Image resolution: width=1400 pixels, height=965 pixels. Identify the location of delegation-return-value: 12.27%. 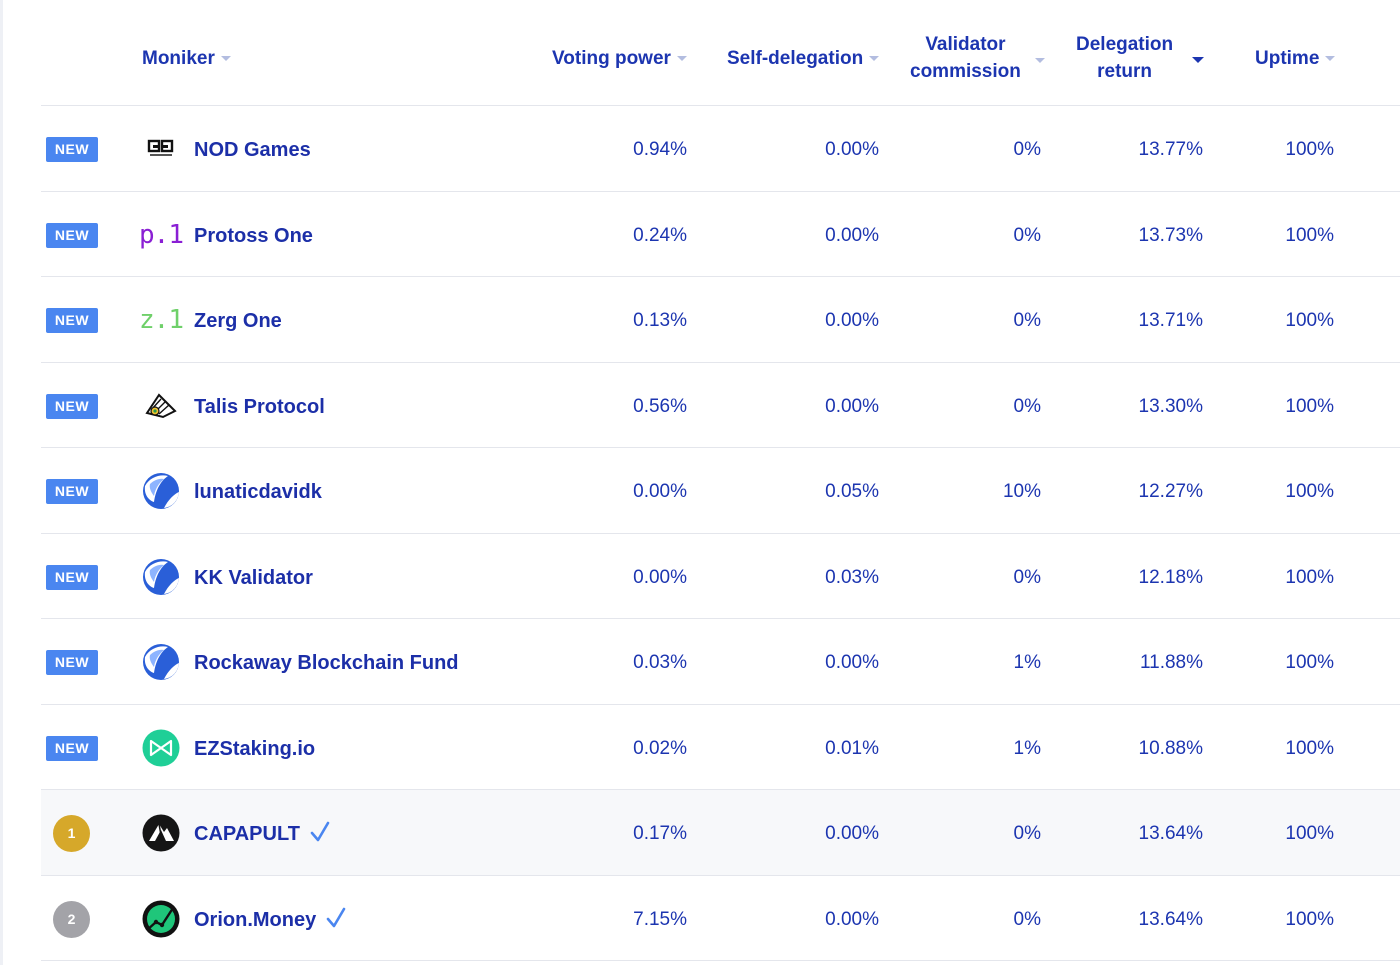
(1170, 491).